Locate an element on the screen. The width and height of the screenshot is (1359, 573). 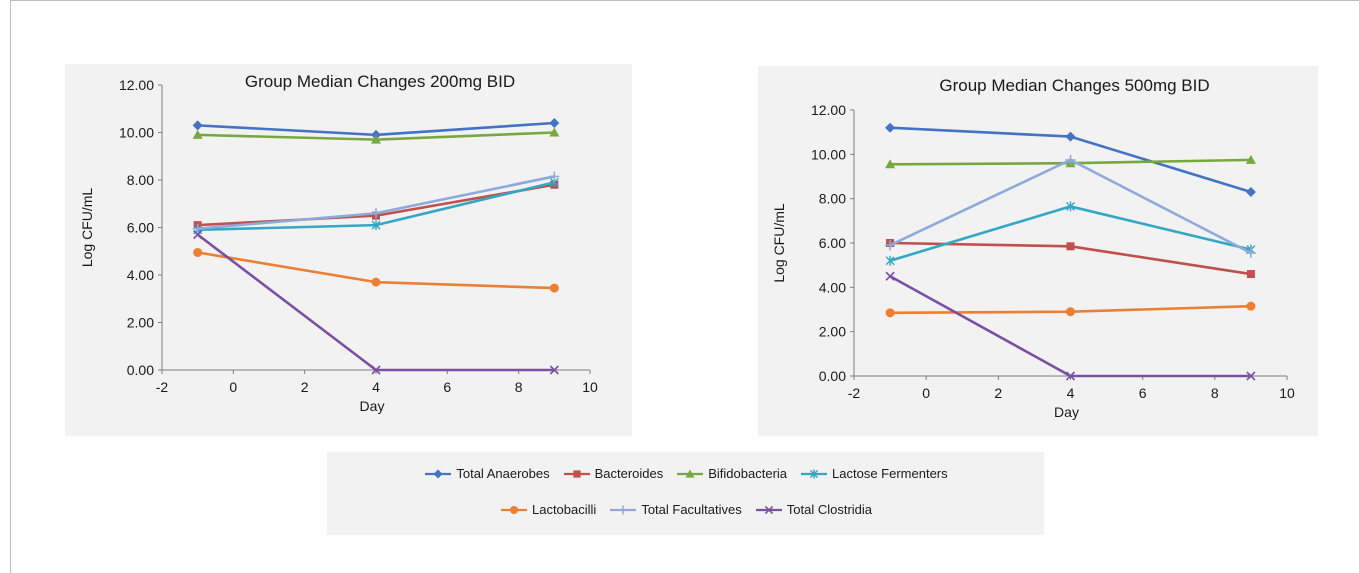
chart2-y-axis-label: Log CFU/mL is located at coordinates (779, 243).